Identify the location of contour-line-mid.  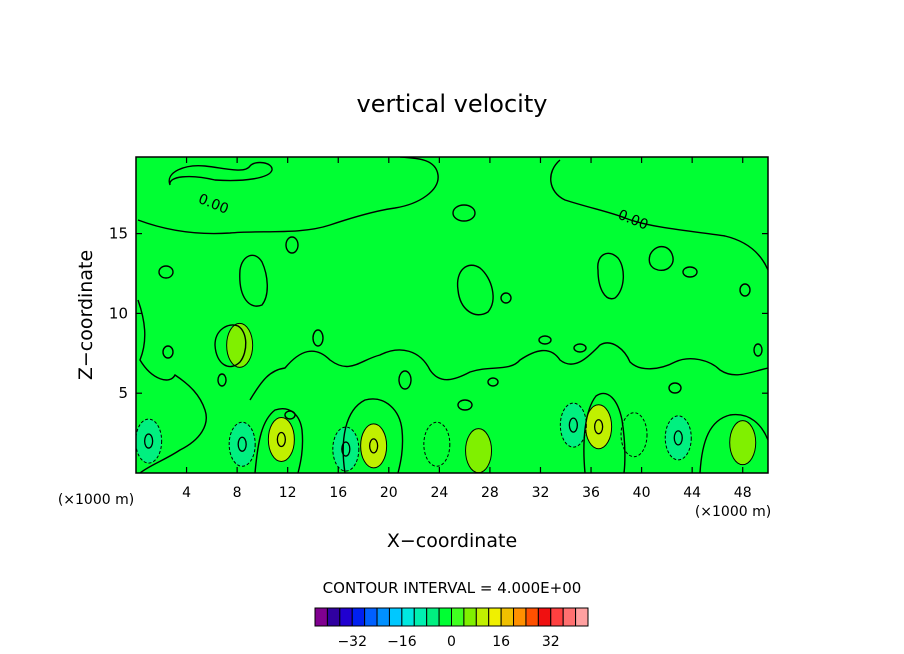
(508, 371).